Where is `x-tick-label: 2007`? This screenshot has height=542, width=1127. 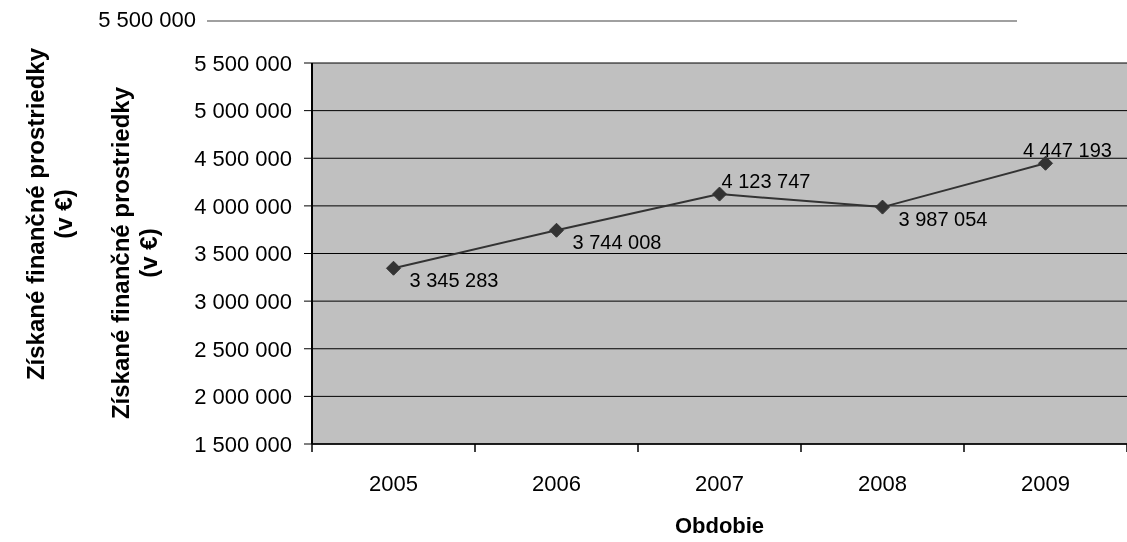
x-tick-label: 2007 is located at coordinates (719, 483).